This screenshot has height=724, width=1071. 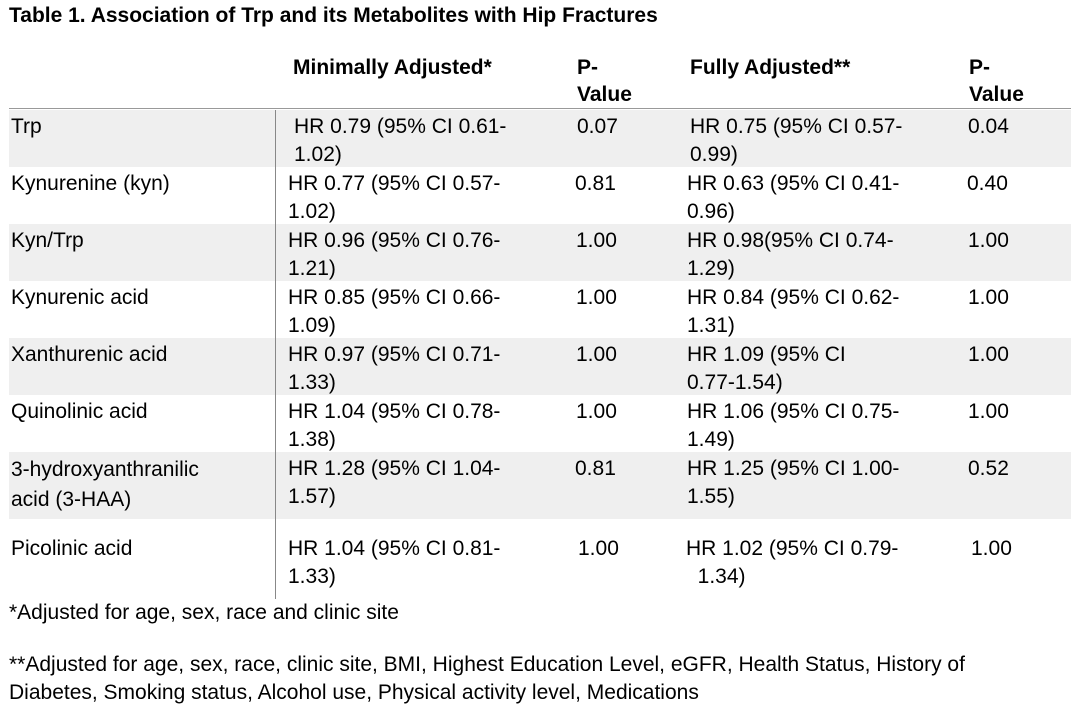 What do you see at coordinates (80, 297) in the screenshot?
I see `metabolite-name: Kynurenic acid` at bounding box center [80, 297].